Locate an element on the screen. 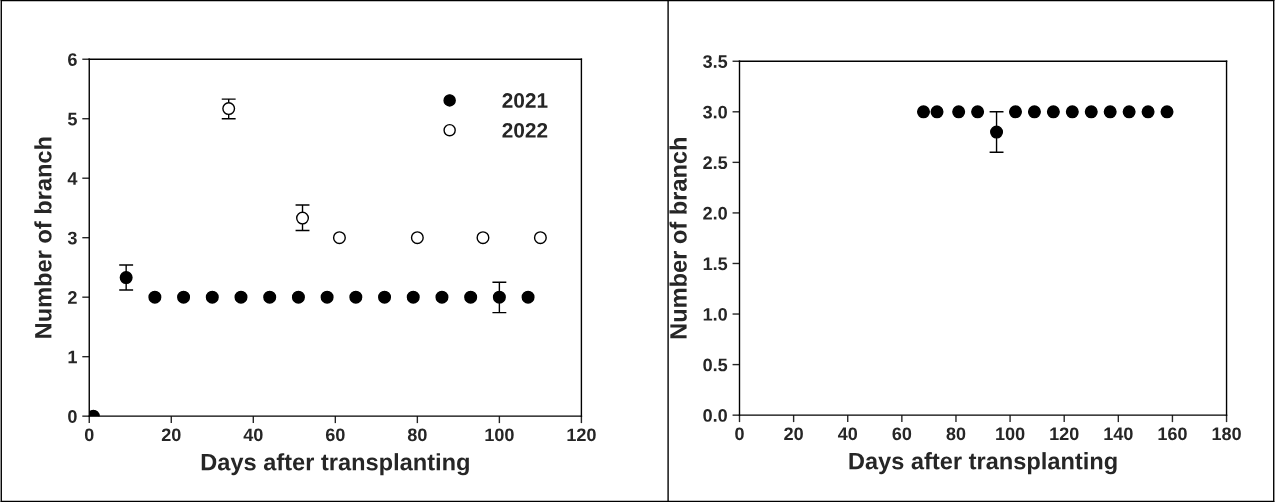 This screenshot has height=502, width=1275. y-tick-label: 3.5 is located at coordinates (715, 61).